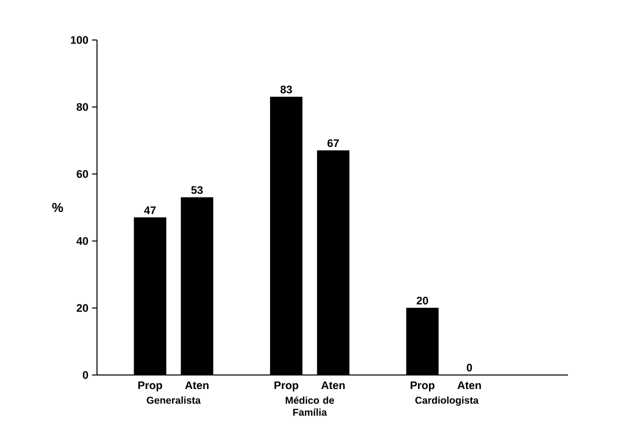  What do you see at coordinates (469, 368) in the screenshot?
I see `data-label: 0` at bounding box center [469, 368].